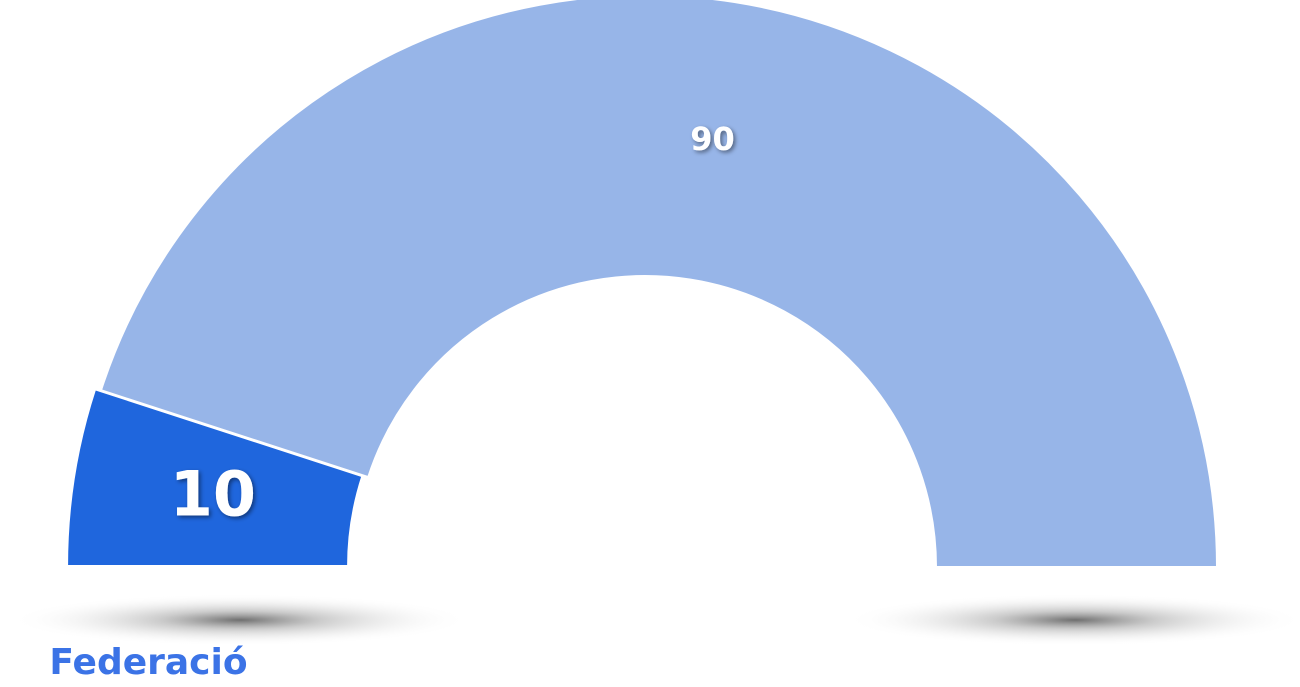 The image size is (1300, 687). I want to click on gauge-segment, so click(215, 478).